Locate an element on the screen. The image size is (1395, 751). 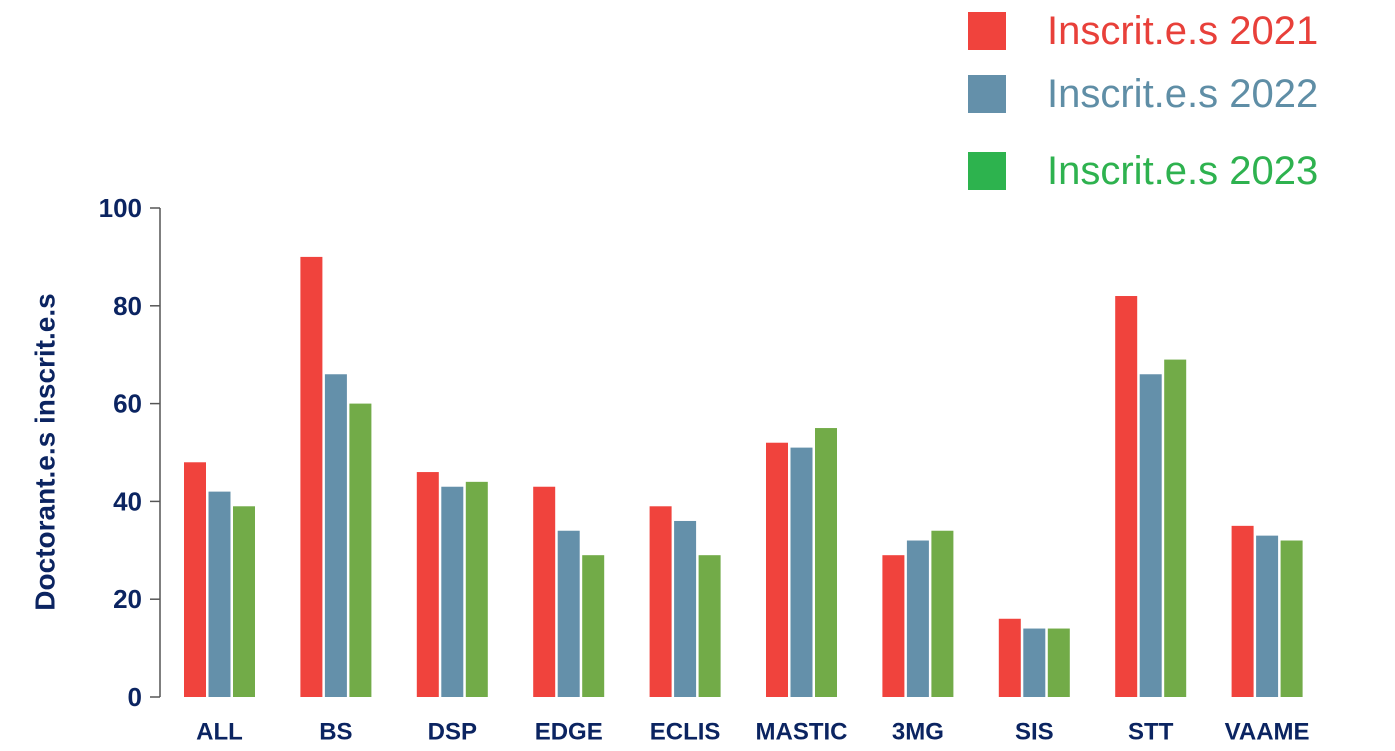
y-tick-label: 0 is located at coordinates (135, 697).